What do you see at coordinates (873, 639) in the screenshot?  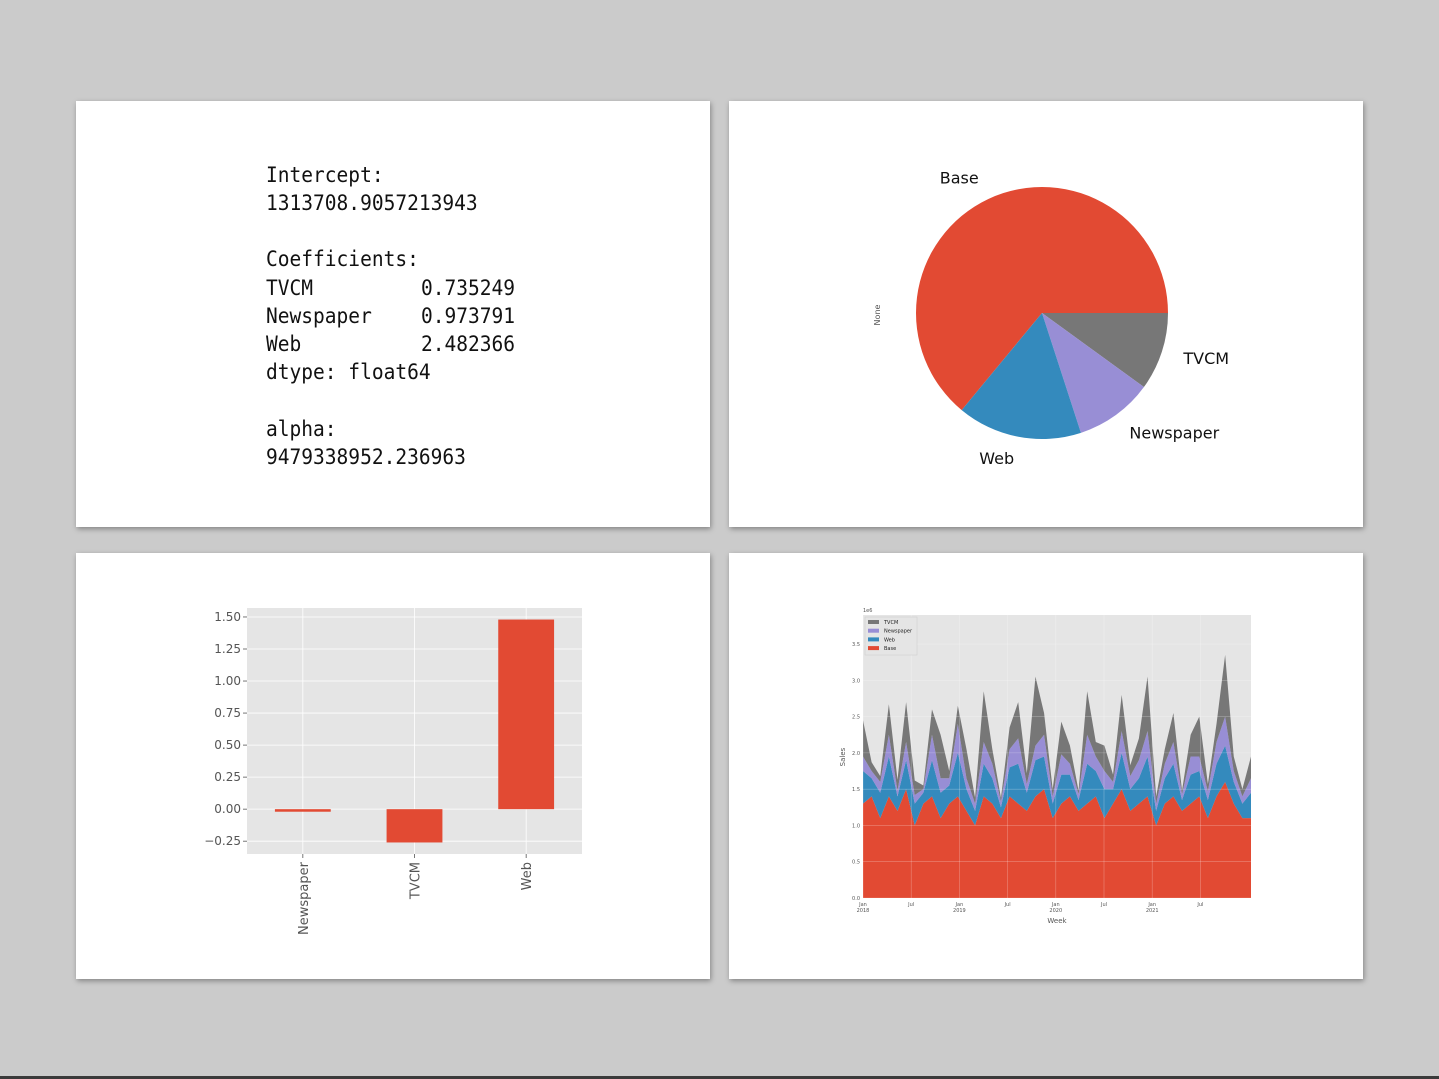 I see `area-legend-swatch-web` at bounding box center [873, 639].